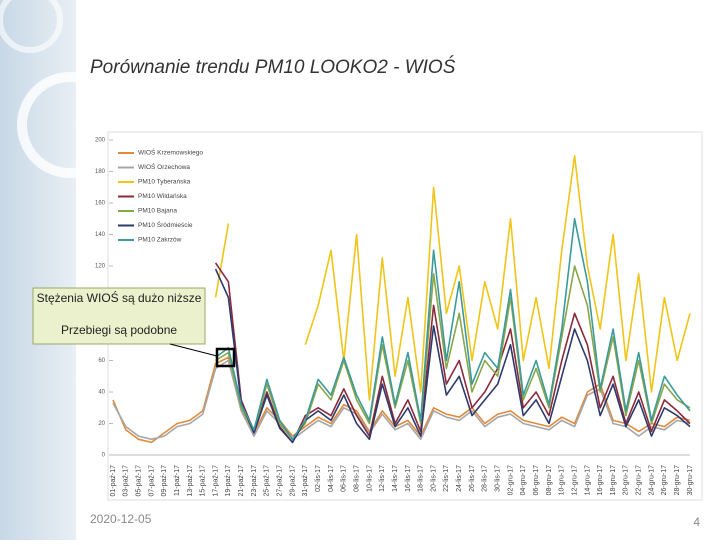  Describe the element at coordinates (344, 478) in the screenshot. I see `x-tick-label: 06-lis-17` at that location.